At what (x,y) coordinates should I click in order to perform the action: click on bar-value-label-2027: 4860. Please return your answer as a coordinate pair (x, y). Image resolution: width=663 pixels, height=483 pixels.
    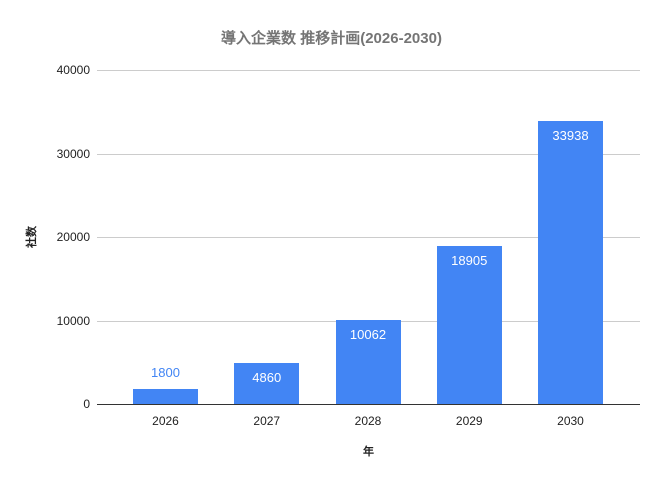
    Looking at the image, I should click on (267, 378).